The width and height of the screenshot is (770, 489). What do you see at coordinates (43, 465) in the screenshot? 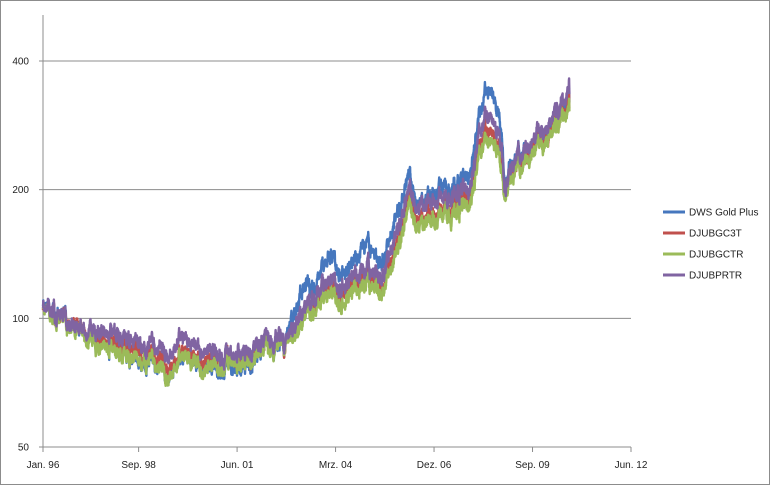
I see `x-tick-label: Jan. 96` at bounding box center [43, 465].